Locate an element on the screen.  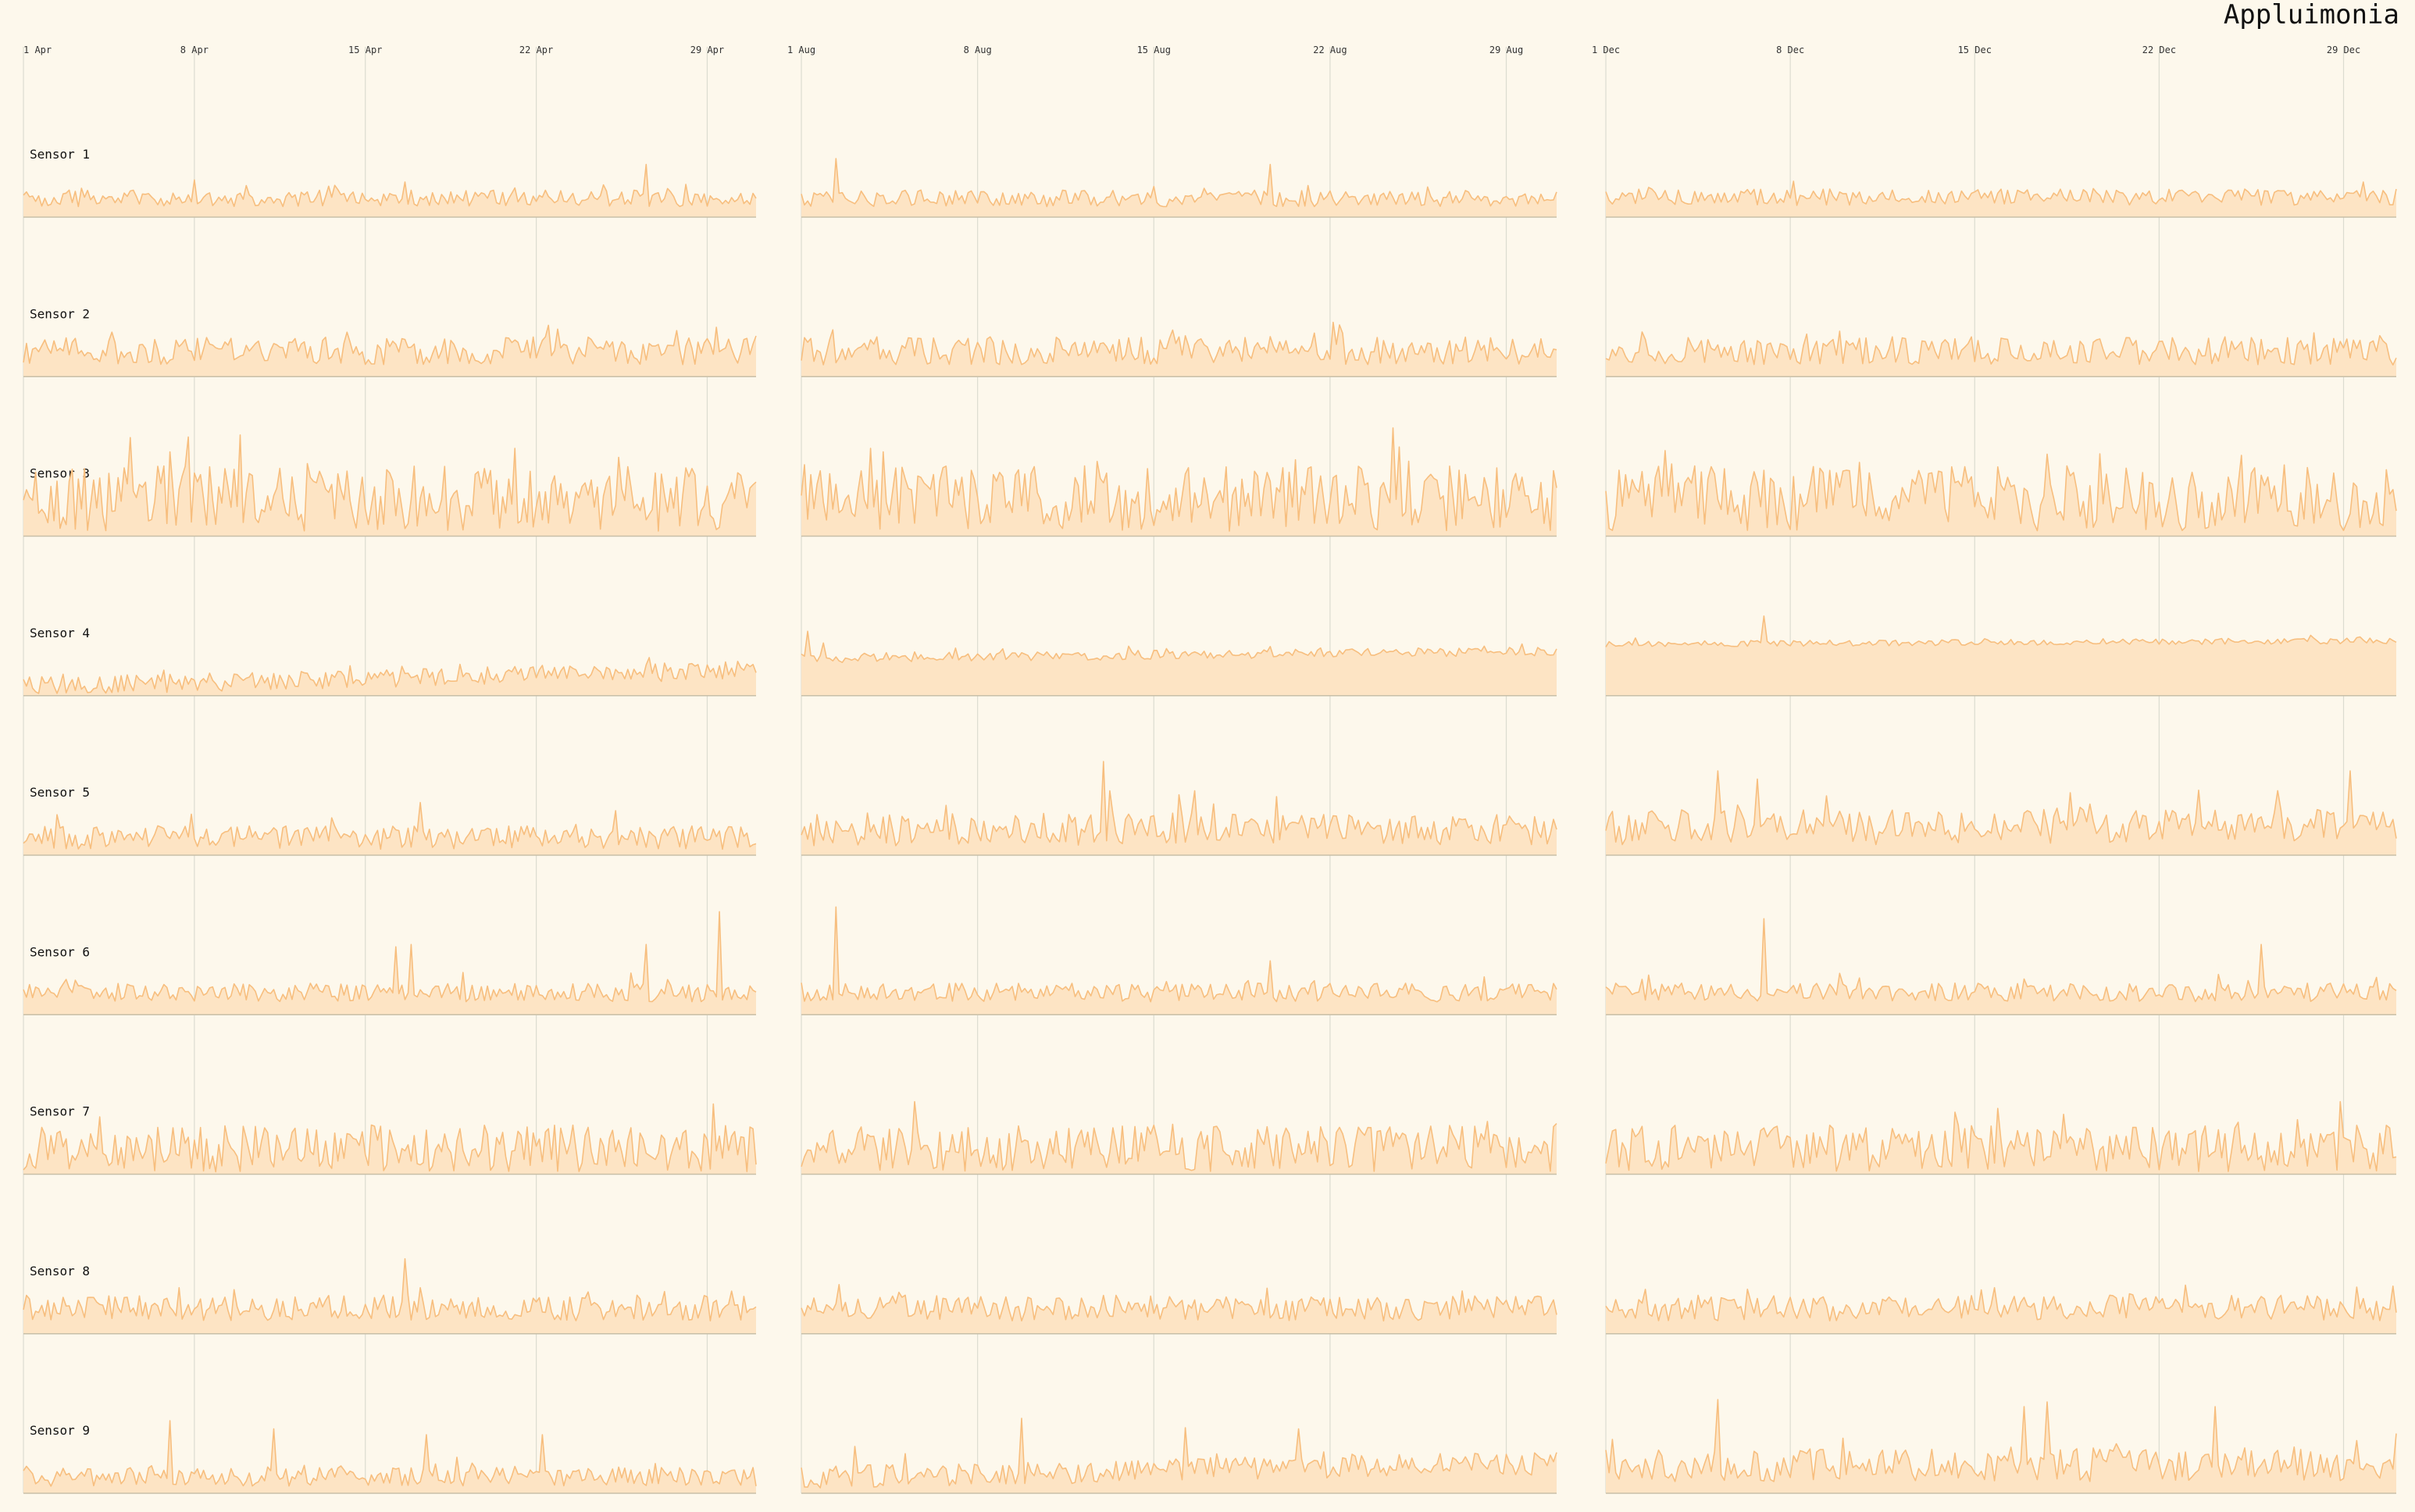
series-row: Sensor 2 is located at coordinates (1210, 341).